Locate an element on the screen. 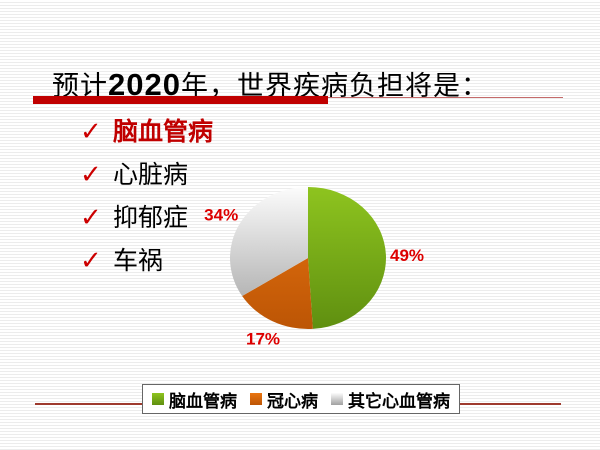  bullet-item: ✓ 车祸 is located at coordinates (146, 262).